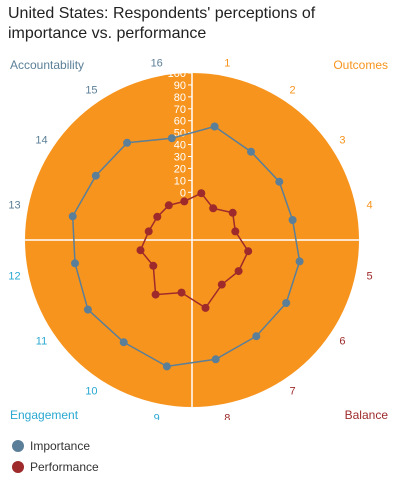 Image resolution: width=400 pixels, height=486 pixels. I want to click on category-label: 5, so click(369, 276).